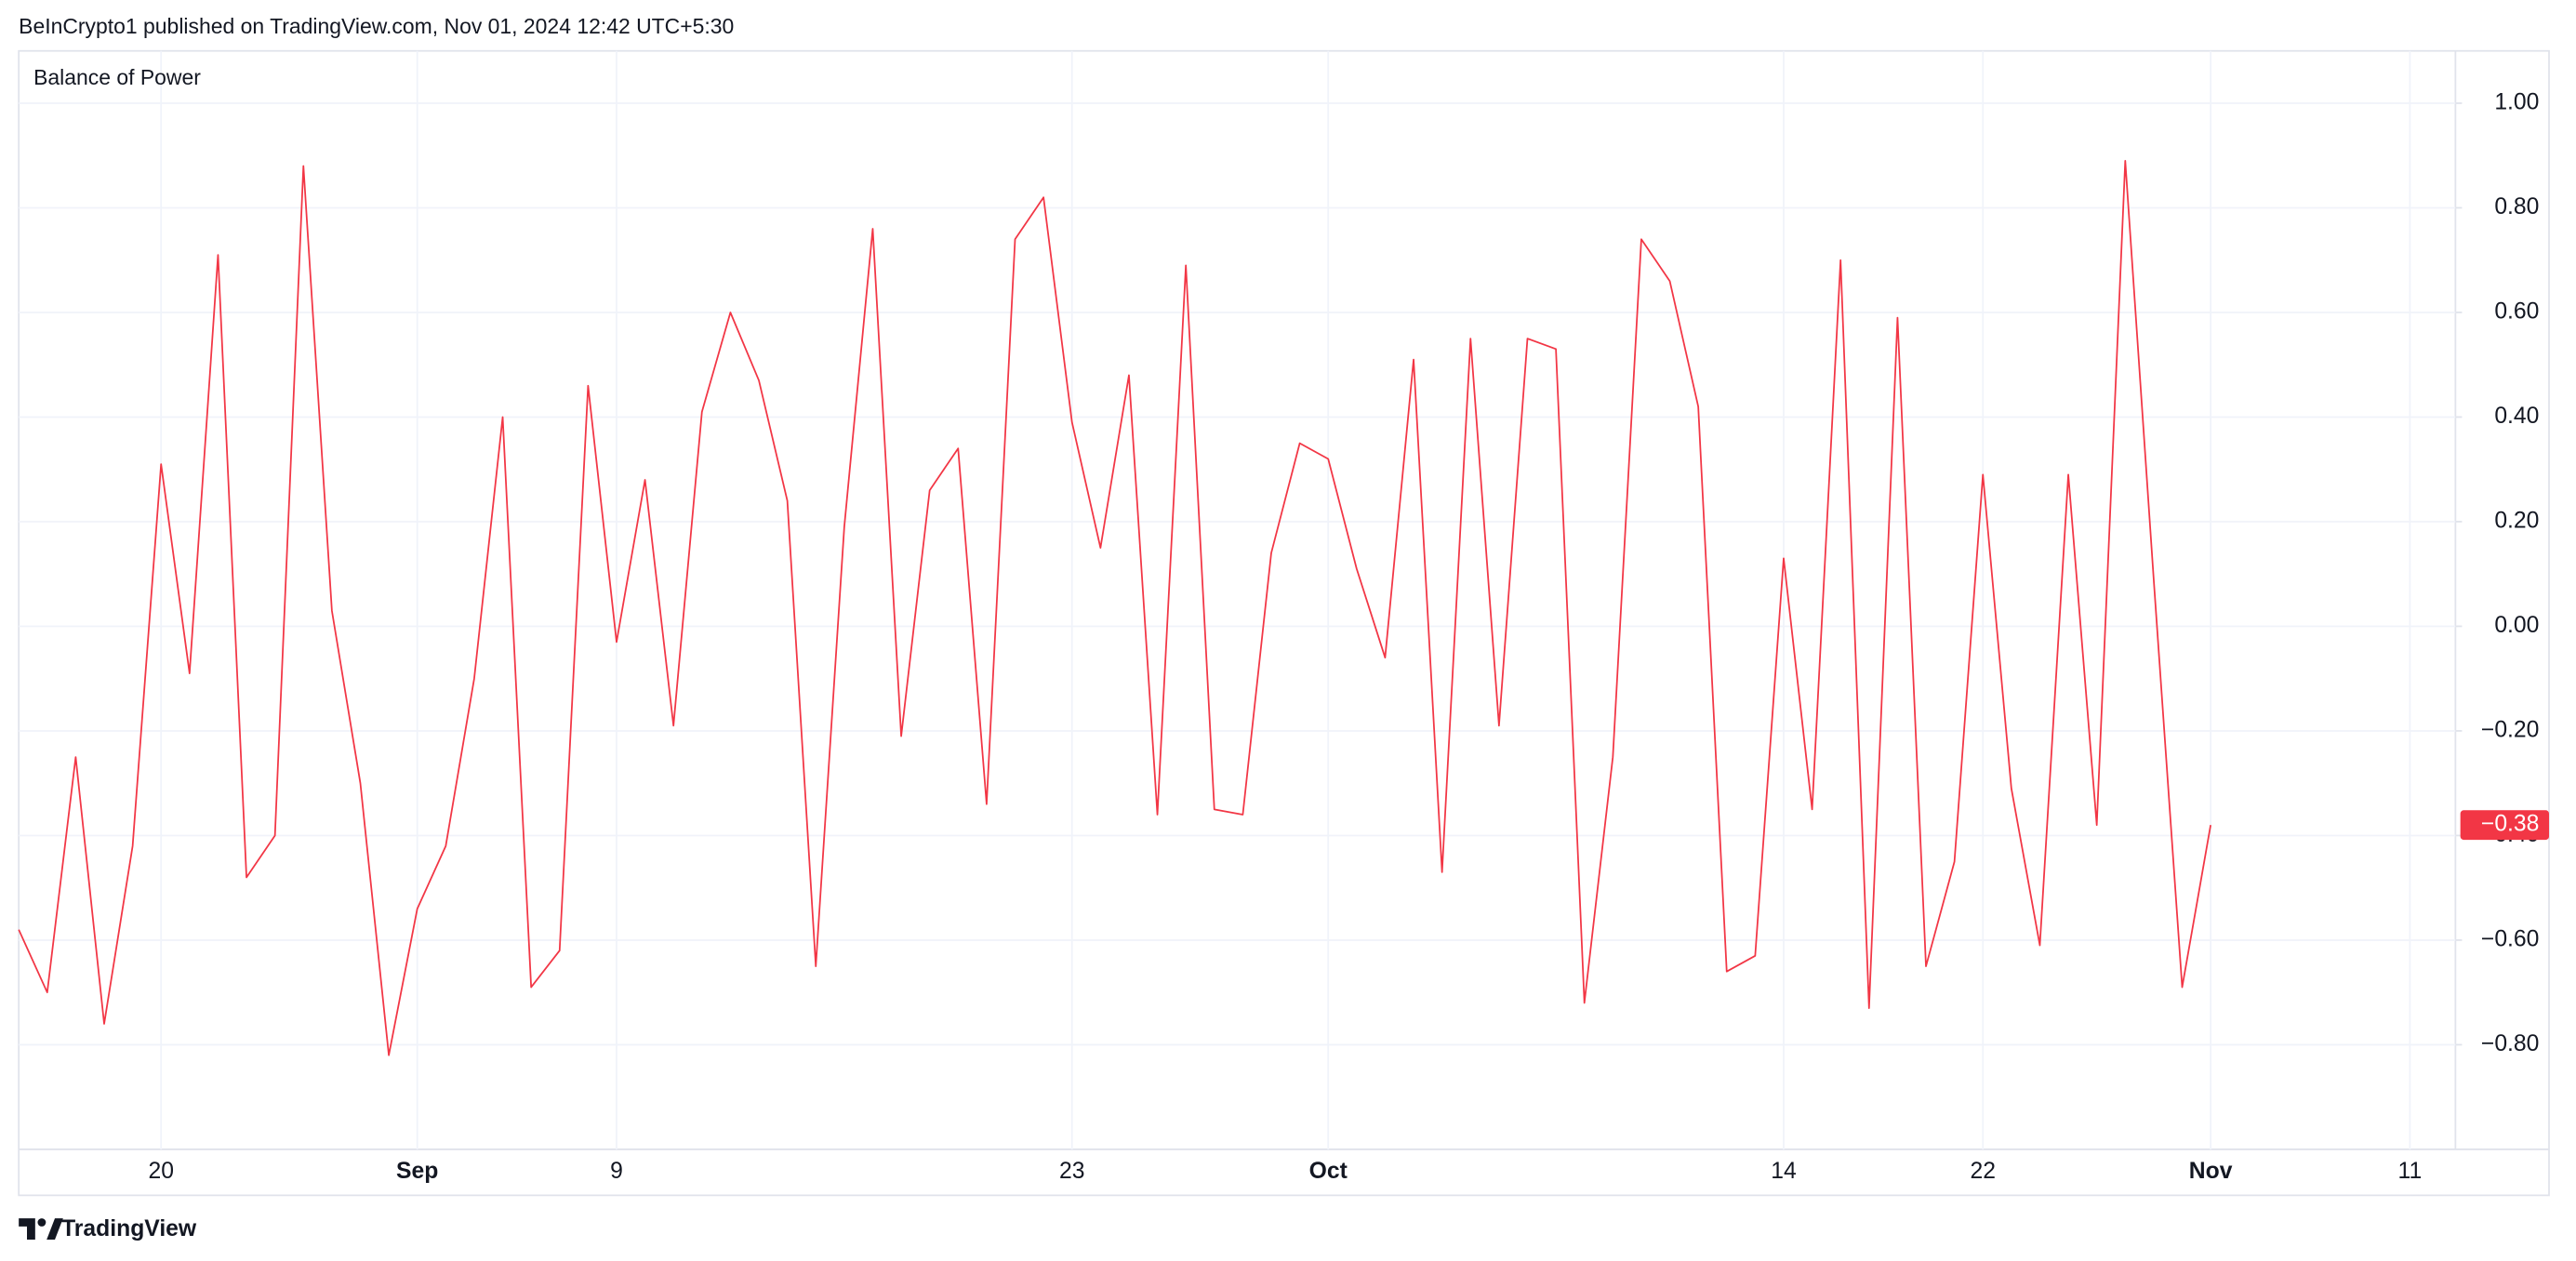 The image size is (2576, 1261). Describe the element at coordinates (2516, 102) in the screenshot. I see `y-tick-label: 1.00` at that location.